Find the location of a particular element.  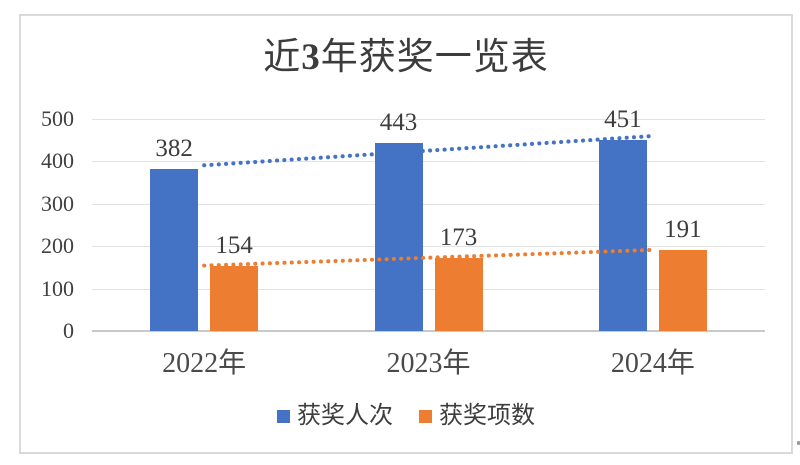

legend-item-获奖人次: 获奖人次 is located at coordinates (335, 416).